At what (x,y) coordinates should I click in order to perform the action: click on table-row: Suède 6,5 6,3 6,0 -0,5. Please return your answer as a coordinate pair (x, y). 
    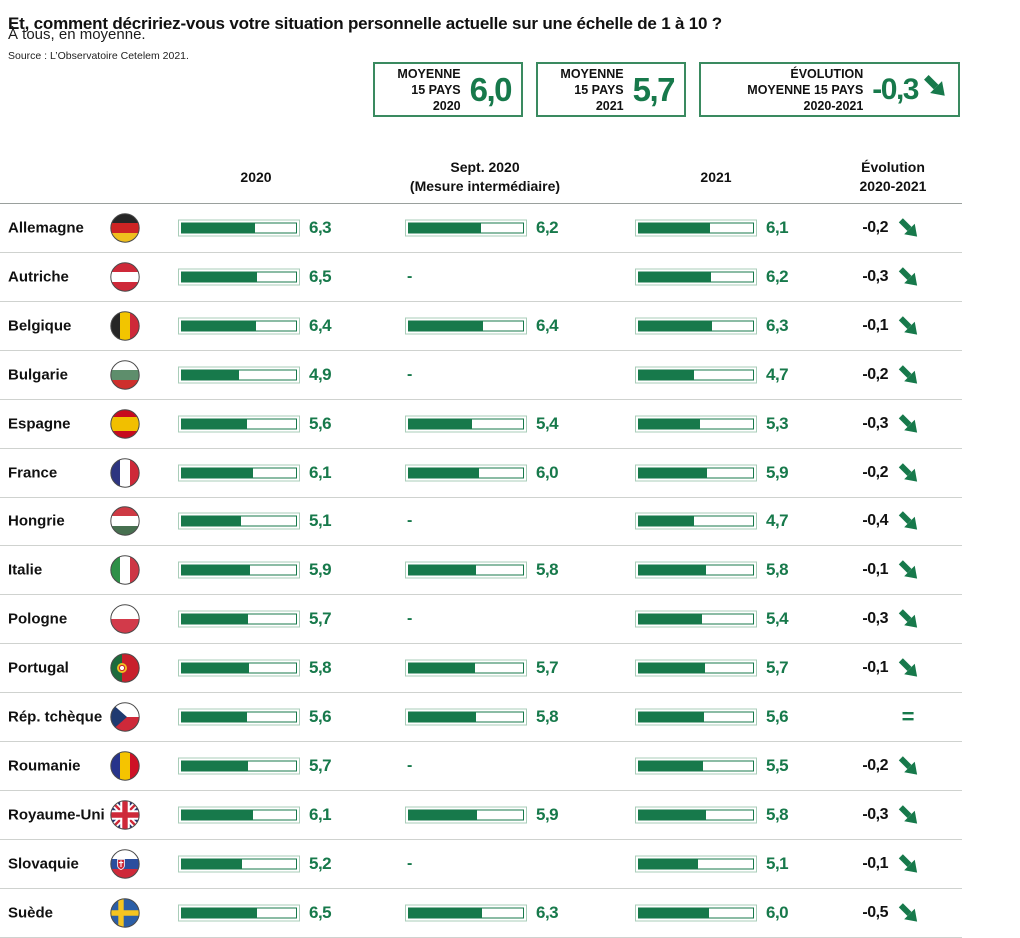
    Looking at the image, I should click on (481, 913).